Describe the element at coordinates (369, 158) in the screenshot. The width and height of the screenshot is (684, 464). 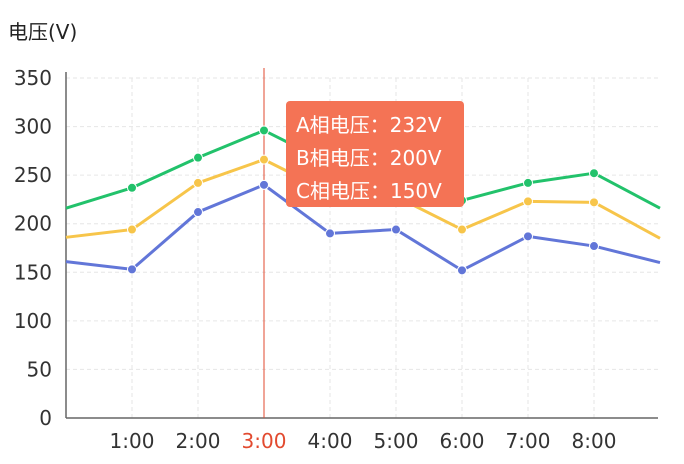
I see `tooltip-line-b: B相电压：200V` at that location.